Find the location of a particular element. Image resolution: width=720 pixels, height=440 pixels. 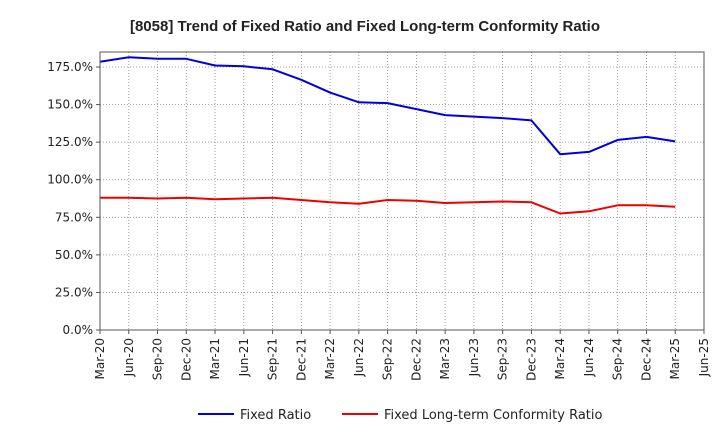

y-tick-label: 175.0% is located at coordinates (70, 67).